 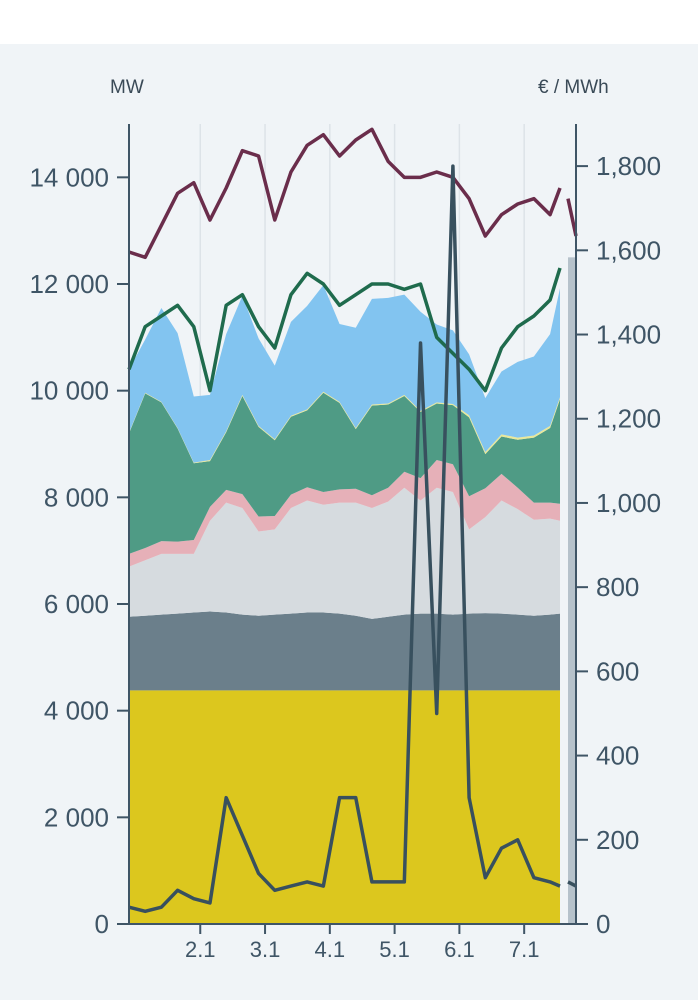 What do you see at coordinates (394, 949) in the screenshot?
I see `x-tick-label-3: 5.1` at bounding box center [394, 949].